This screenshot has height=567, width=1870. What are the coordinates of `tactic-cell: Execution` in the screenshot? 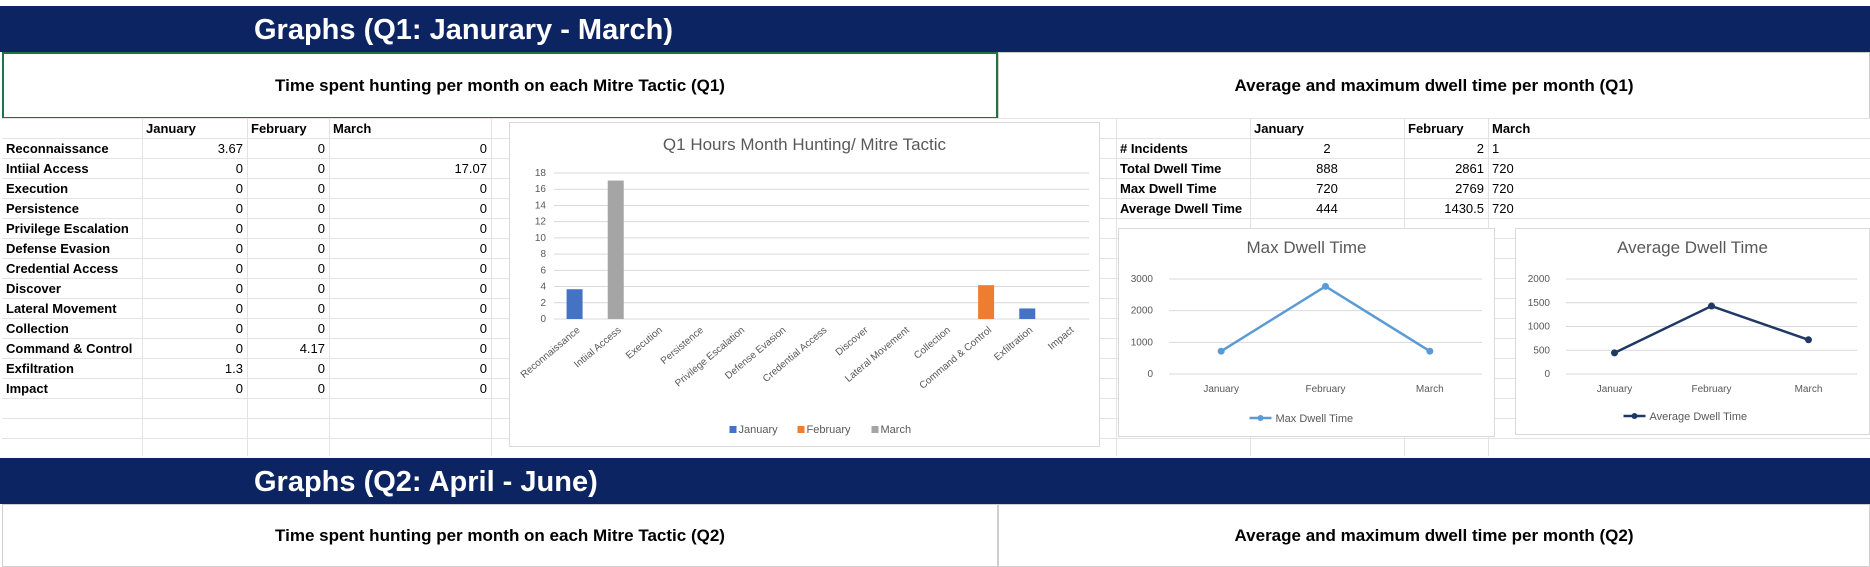 It's located at (37, 188).